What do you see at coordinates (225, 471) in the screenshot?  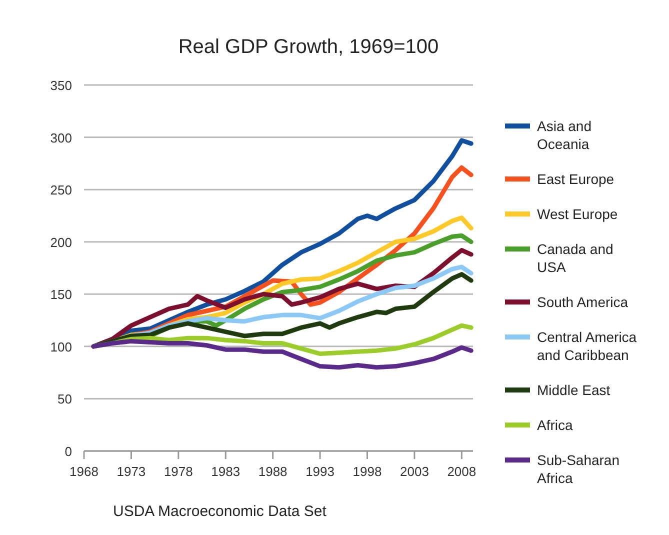 I see `x-tick-label: 1983` at bounding box center [225, 471].